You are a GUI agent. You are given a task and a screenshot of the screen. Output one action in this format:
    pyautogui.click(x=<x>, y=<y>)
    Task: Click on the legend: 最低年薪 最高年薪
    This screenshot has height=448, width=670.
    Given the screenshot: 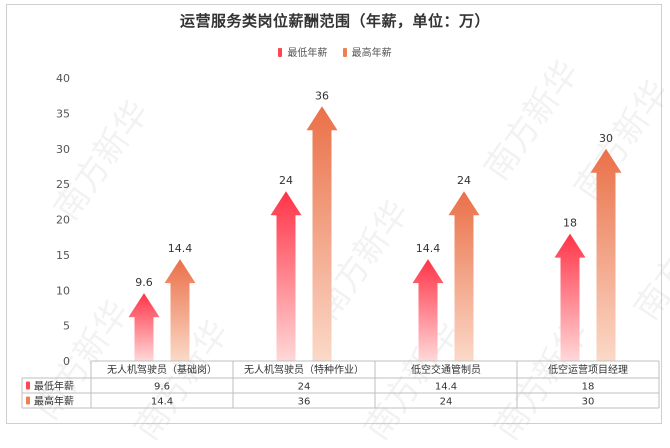 What is the action you would take?
    pyautogui.click(x=335, y=51)
    